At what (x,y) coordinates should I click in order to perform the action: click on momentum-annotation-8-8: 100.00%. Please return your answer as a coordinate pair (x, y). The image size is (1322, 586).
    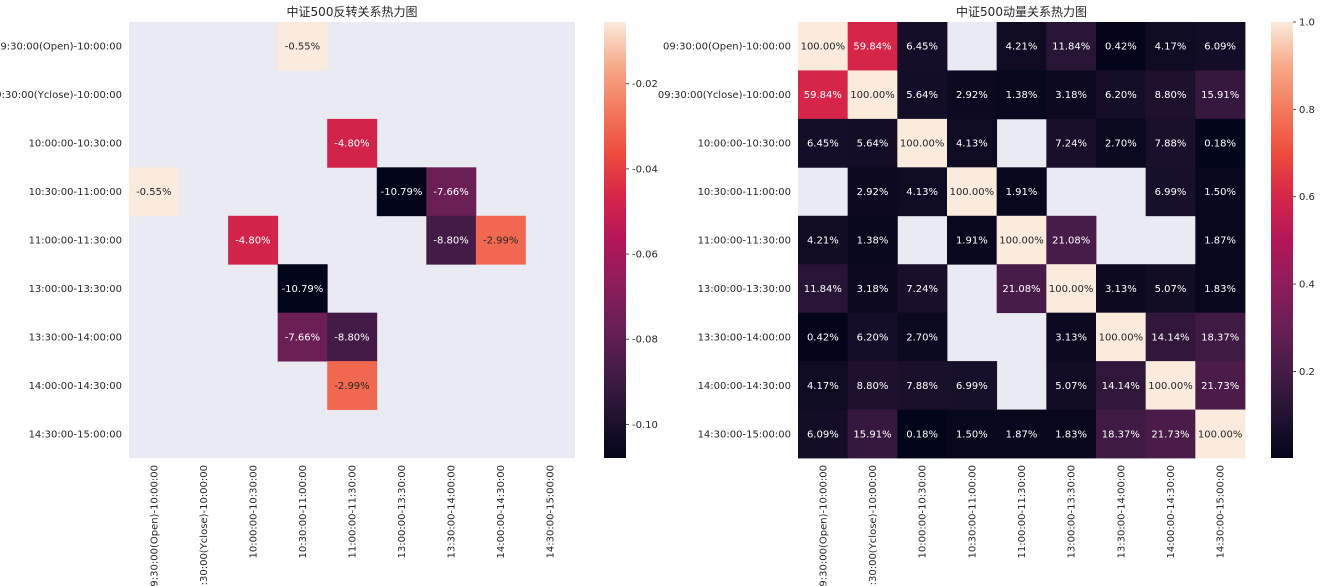
    Looking at the image, I should click on (1220, 434).